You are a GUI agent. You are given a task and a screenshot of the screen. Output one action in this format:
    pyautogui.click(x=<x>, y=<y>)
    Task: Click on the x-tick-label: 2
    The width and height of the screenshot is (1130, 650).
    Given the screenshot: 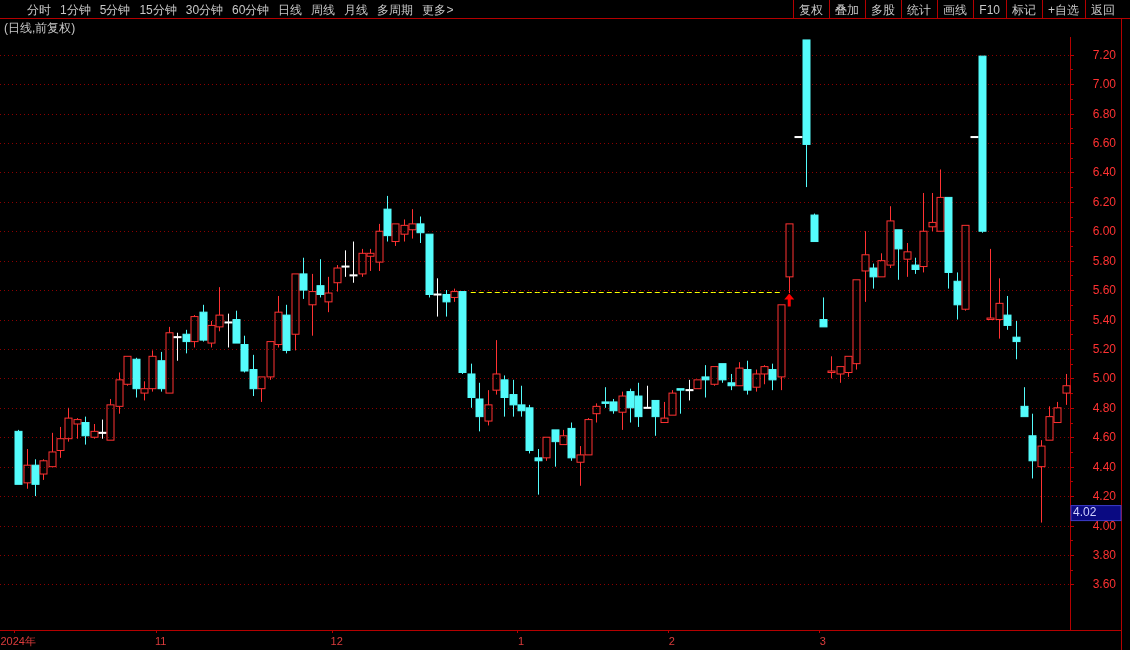 What is the action you would take?
    pyautogui.click(x=671, y=641)
    